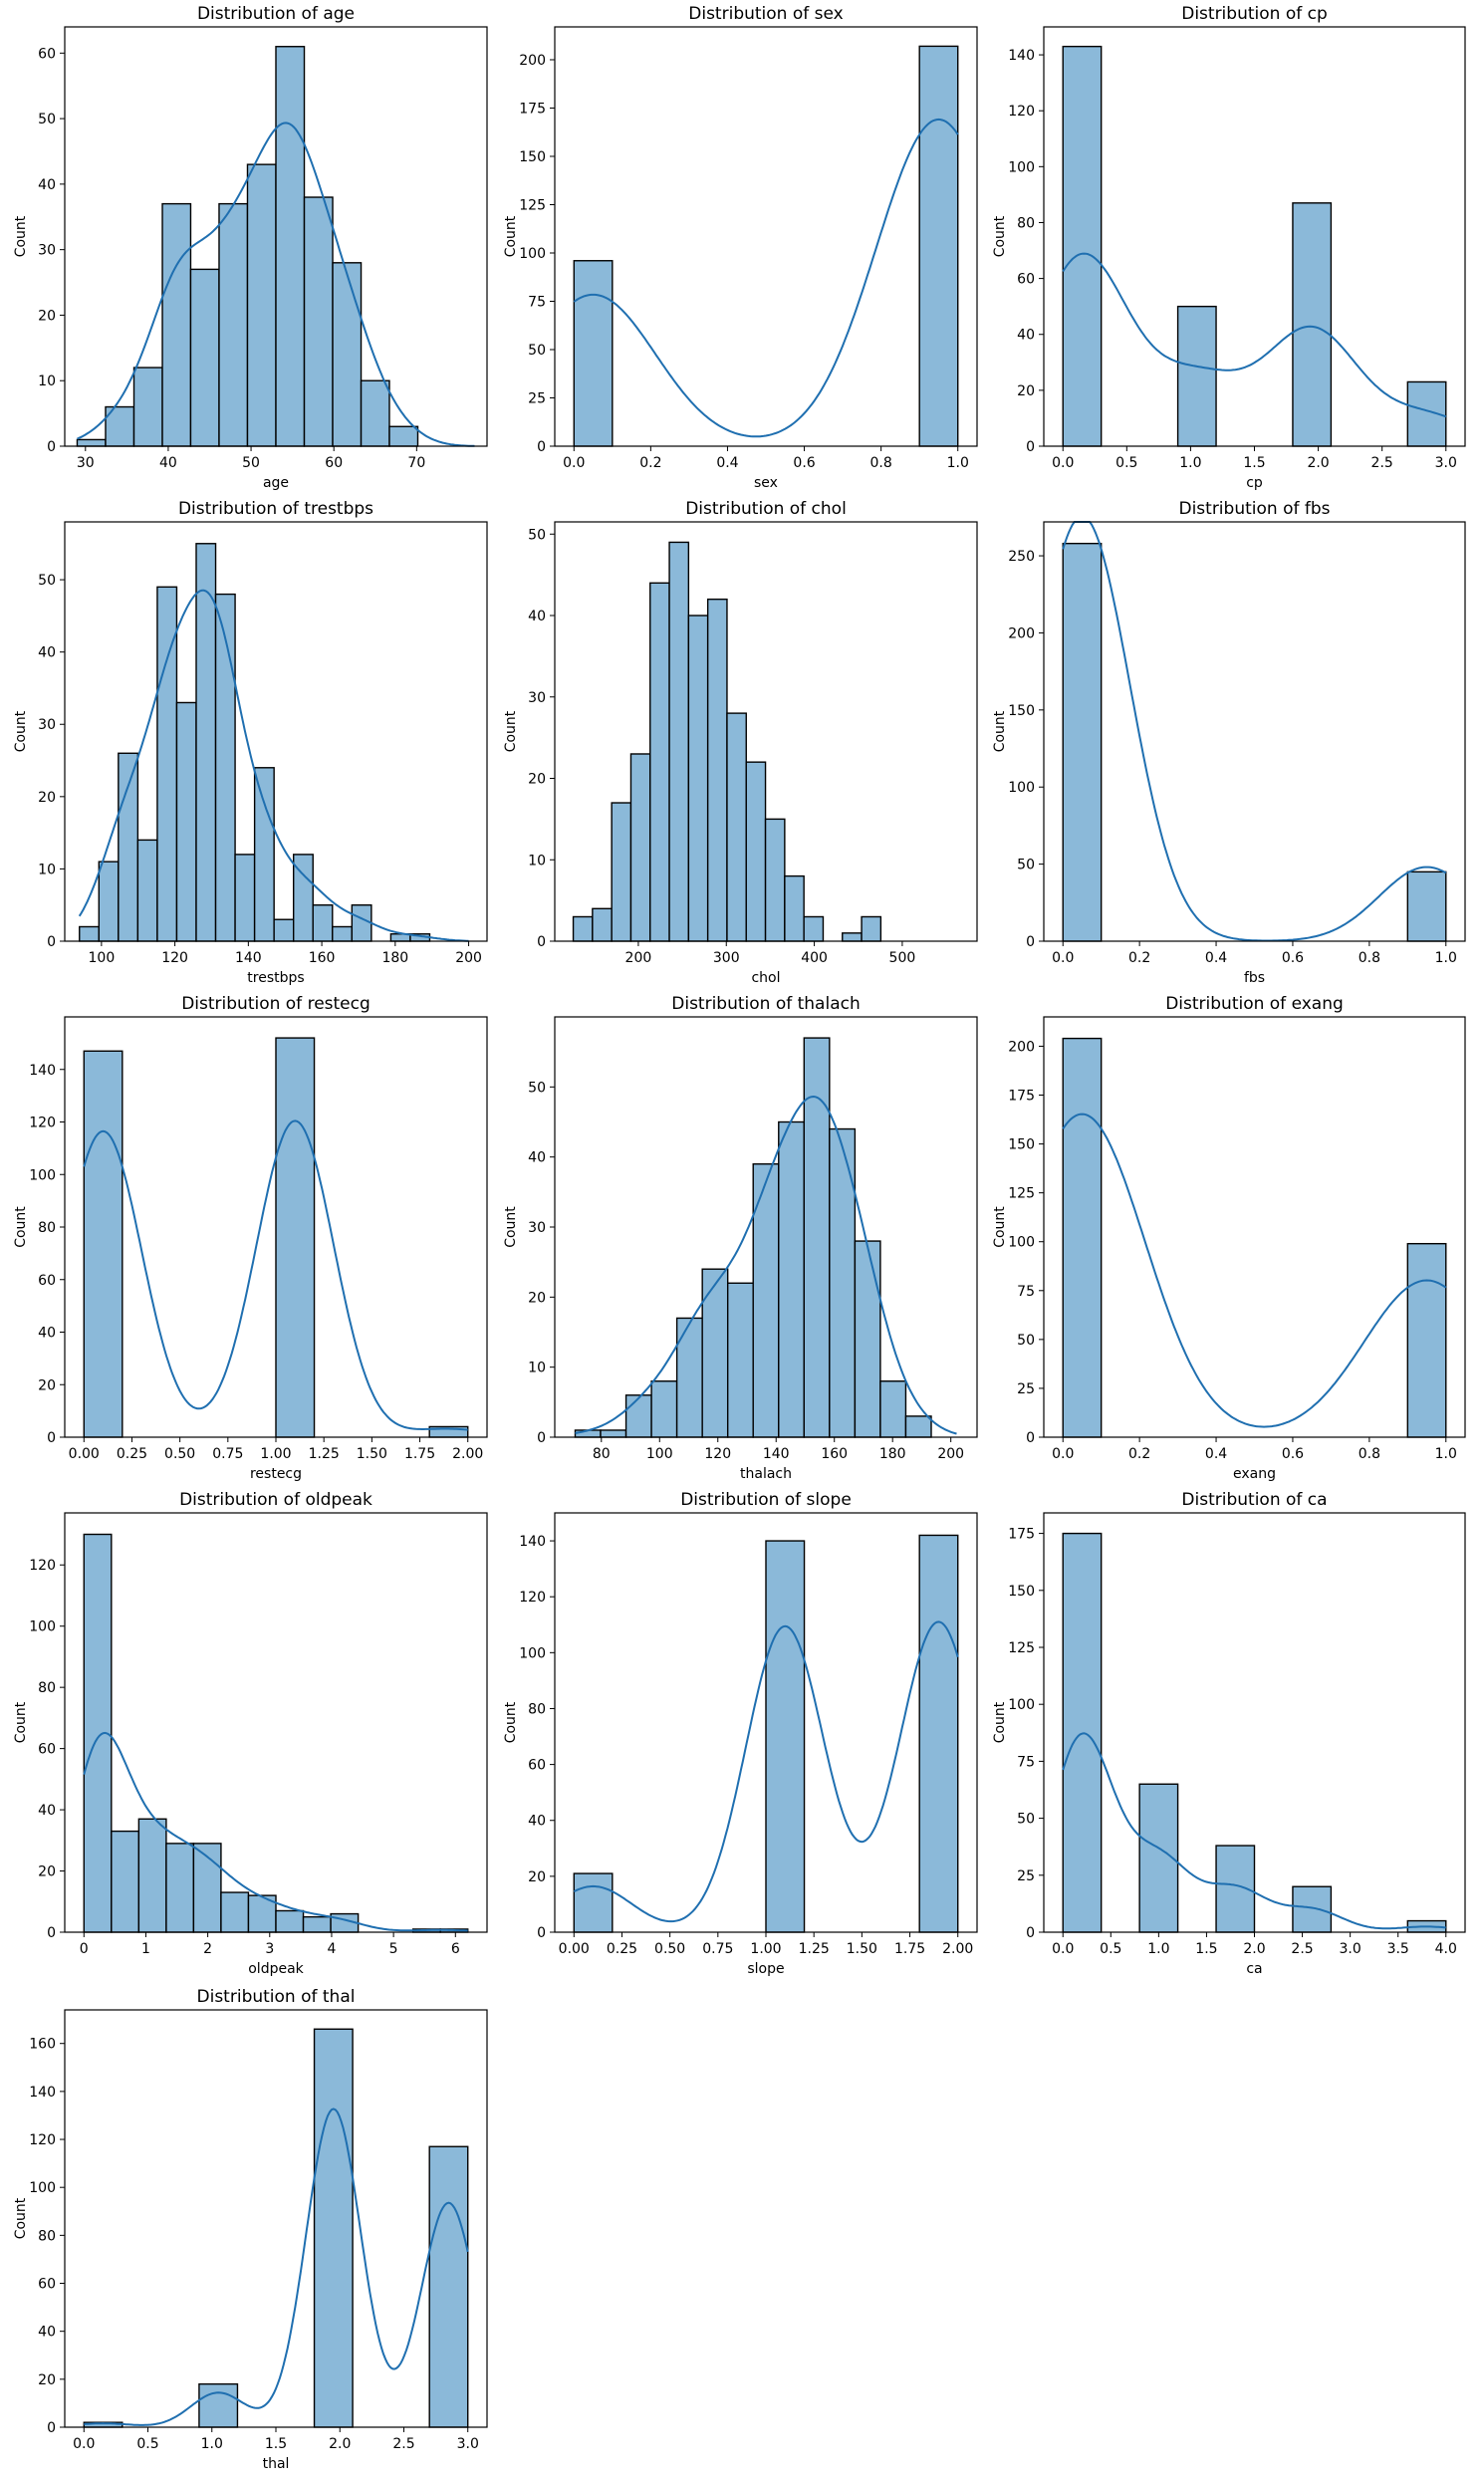  I want to click on axes-frame-cp, so click(1254, 236).